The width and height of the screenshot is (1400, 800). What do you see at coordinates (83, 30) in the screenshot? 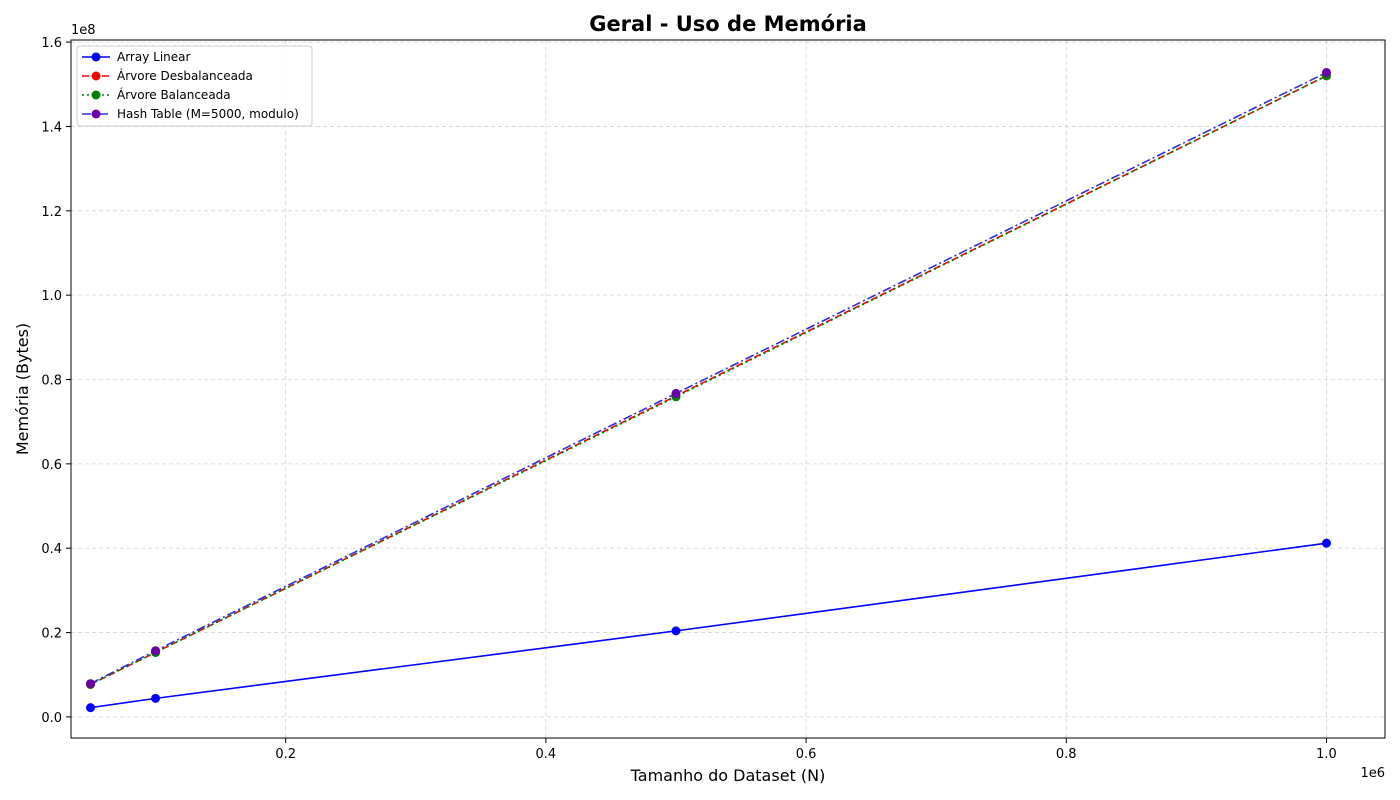
I see `y-offset-label: 1e8` at bounding box center [83, 30].